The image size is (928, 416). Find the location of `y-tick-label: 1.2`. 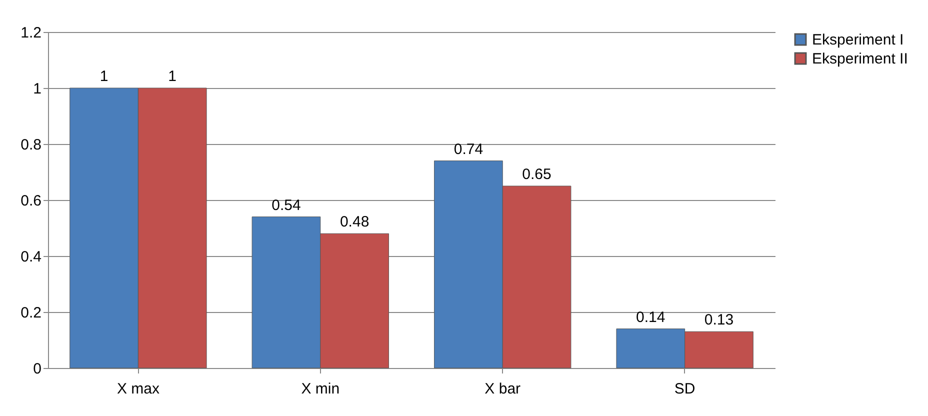

y-tick-label: 1.2 is located at coordinates (31, 33).